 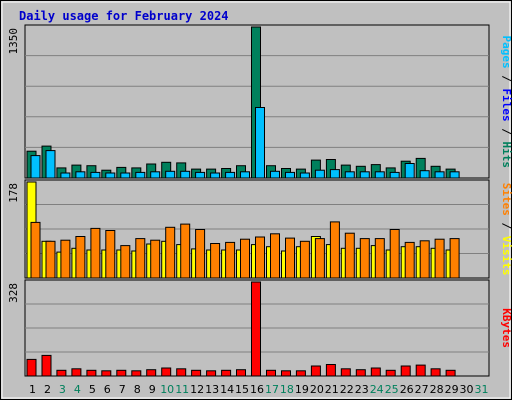 What do you see at coordinates (242, 389) in the screenshot?
I see `day-label: 15` at bounding box center [242, 389].